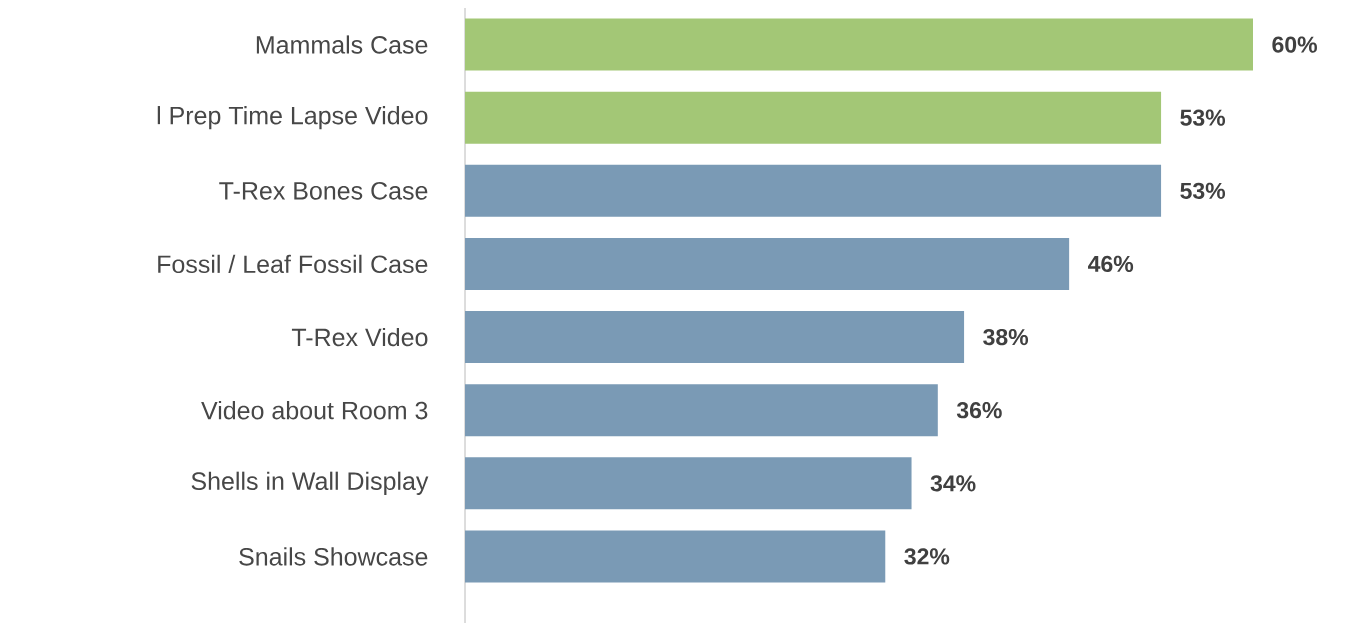 The width and height of the screenshot is (1364, 623). I want to click on y-tick-label: l Prep Time Lapse Video, so click(292, 118).